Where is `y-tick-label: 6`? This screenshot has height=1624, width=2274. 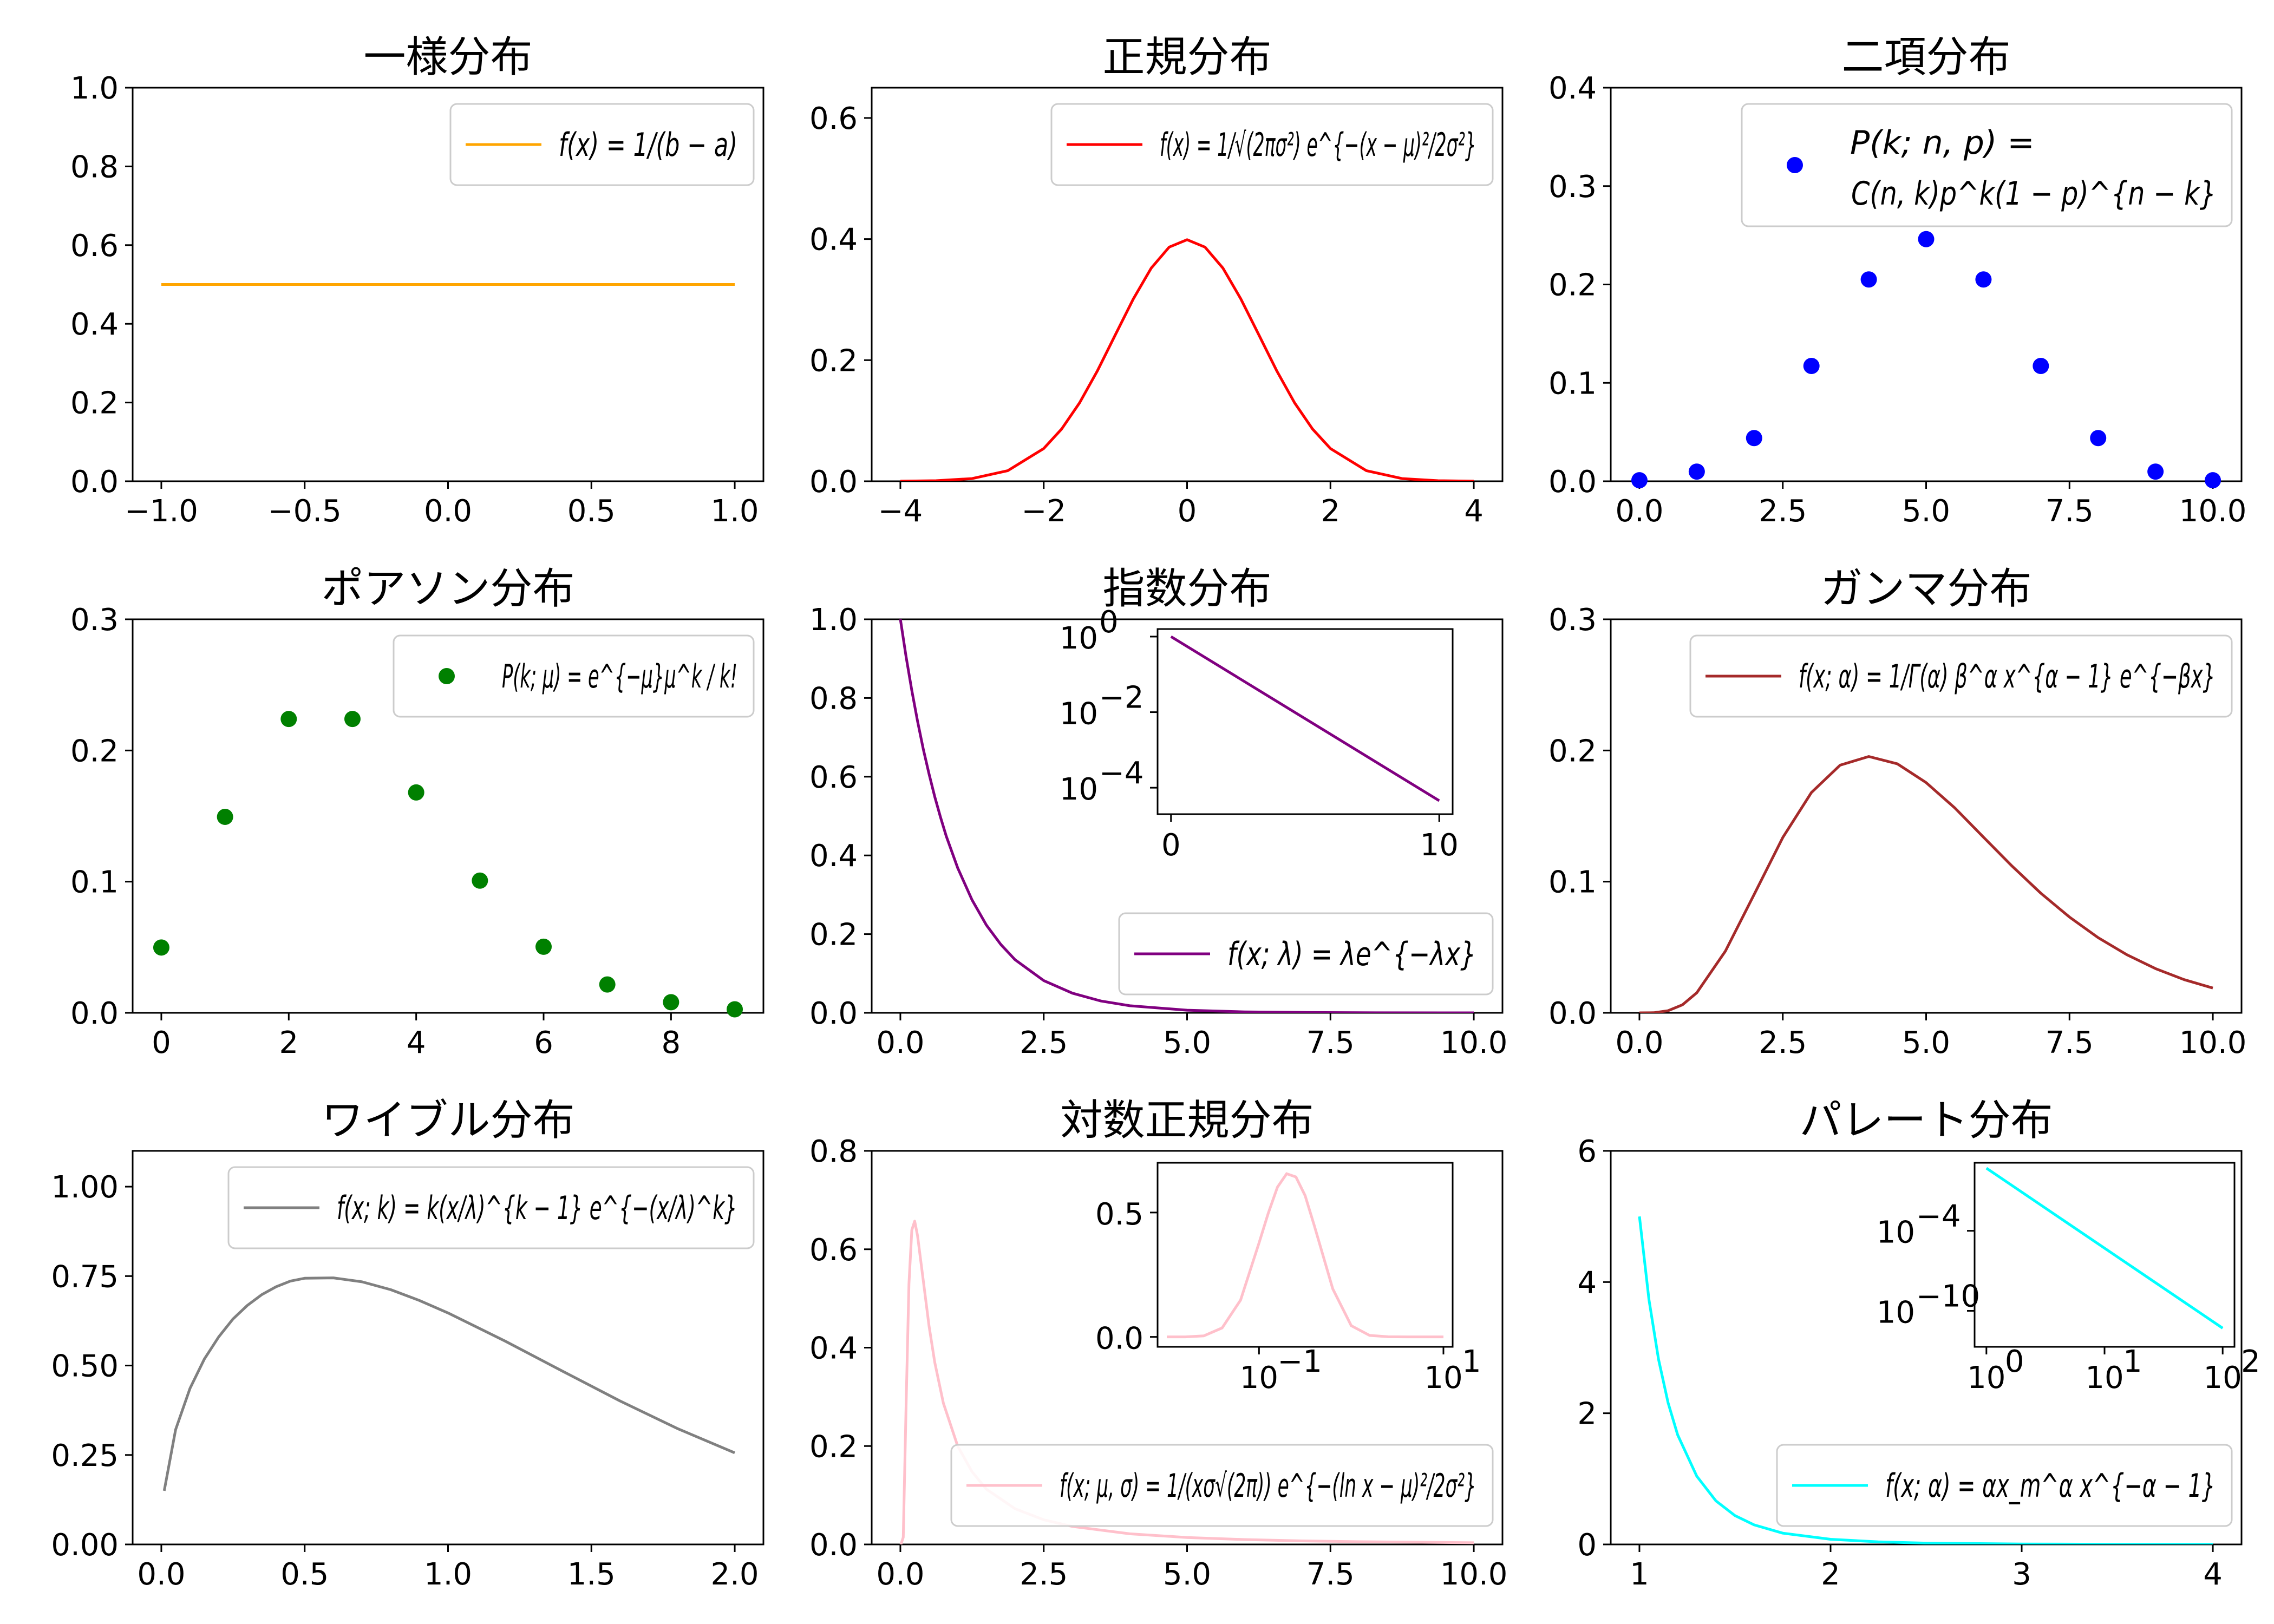 y-tick-label: 6 is located at coordinates (1587, 1151).